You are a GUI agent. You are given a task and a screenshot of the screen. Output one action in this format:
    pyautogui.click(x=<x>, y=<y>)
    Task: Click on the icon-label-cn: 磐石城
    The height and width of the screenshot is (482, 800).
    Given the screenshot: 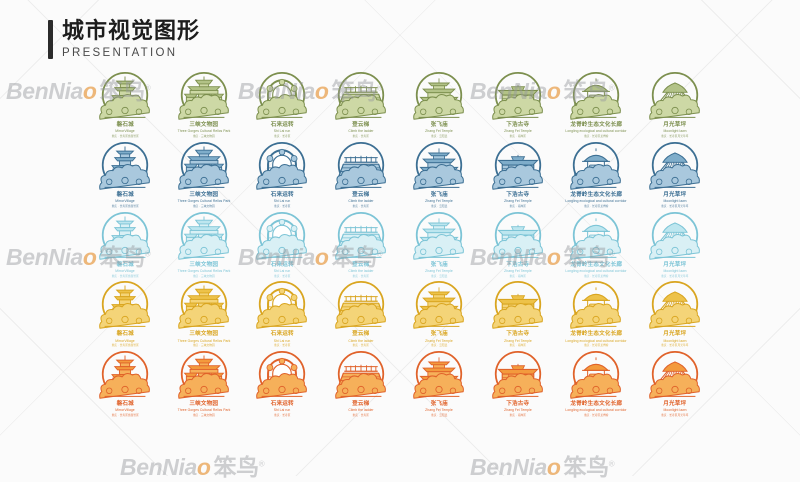 What is the action you would take?
    pyautogui.click(x=125, y=334)
    